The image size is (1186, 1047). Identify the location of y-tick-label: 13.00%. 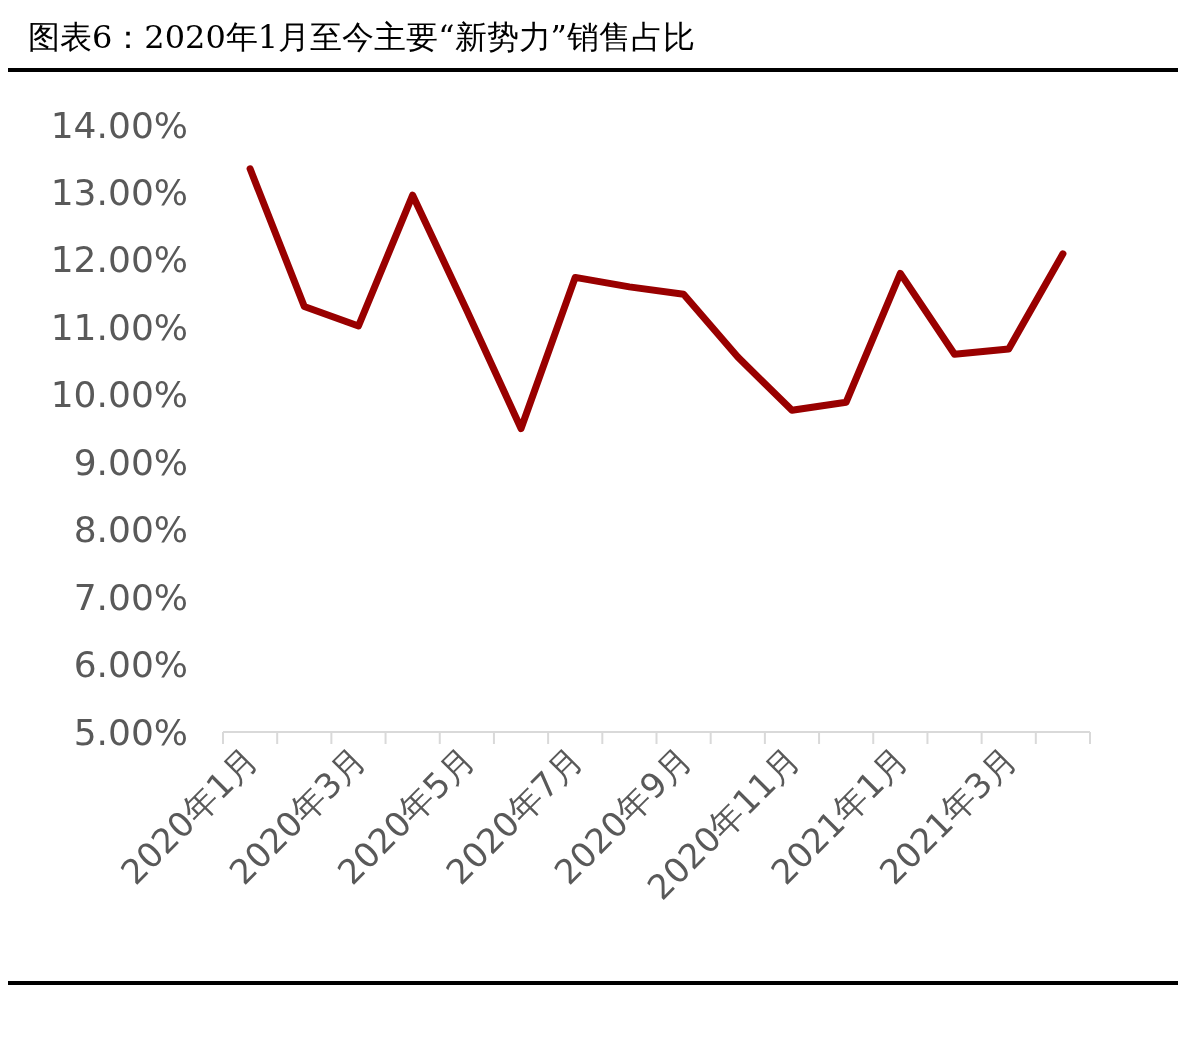
(119, 193).